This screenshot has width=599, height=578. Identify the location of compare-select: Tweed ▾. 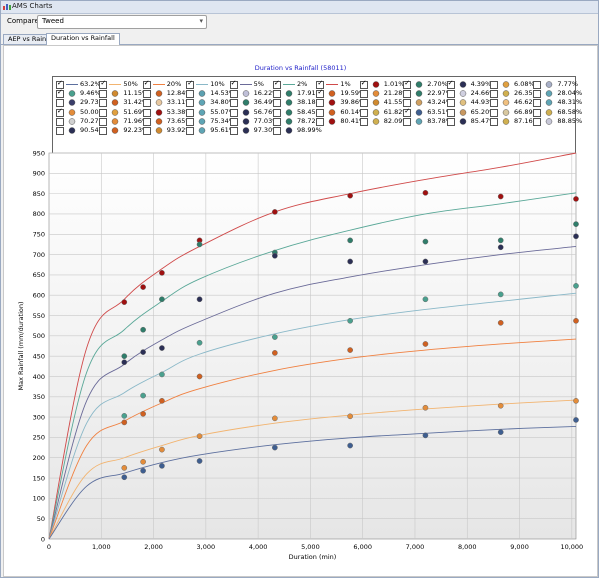
(122, 22).